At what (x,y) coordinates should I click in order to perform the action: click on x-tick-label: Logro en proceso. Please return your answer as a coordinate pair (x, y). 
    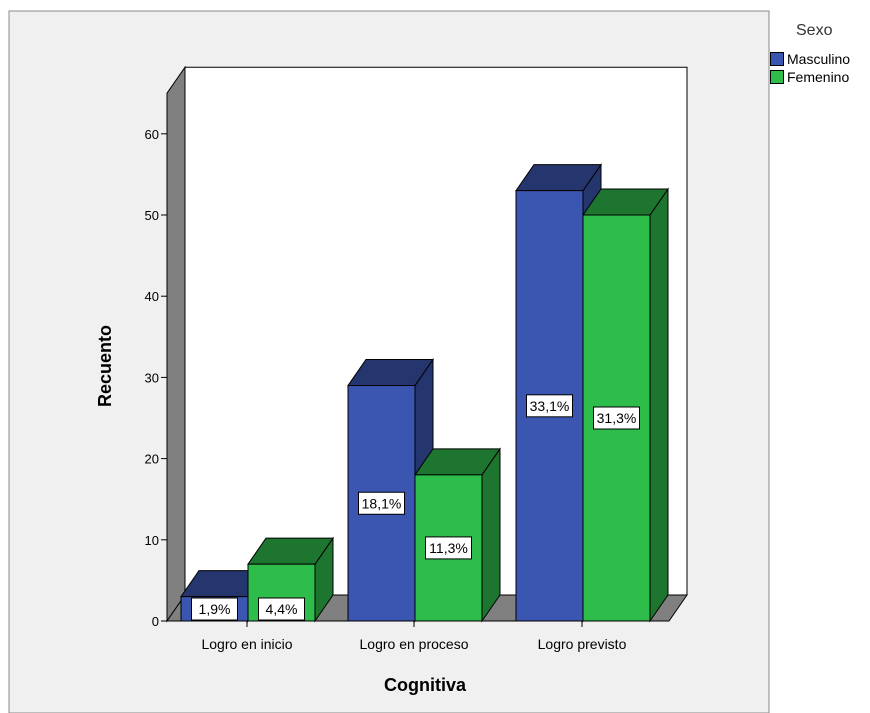
    Looking at the image, I should click on (414, 644).